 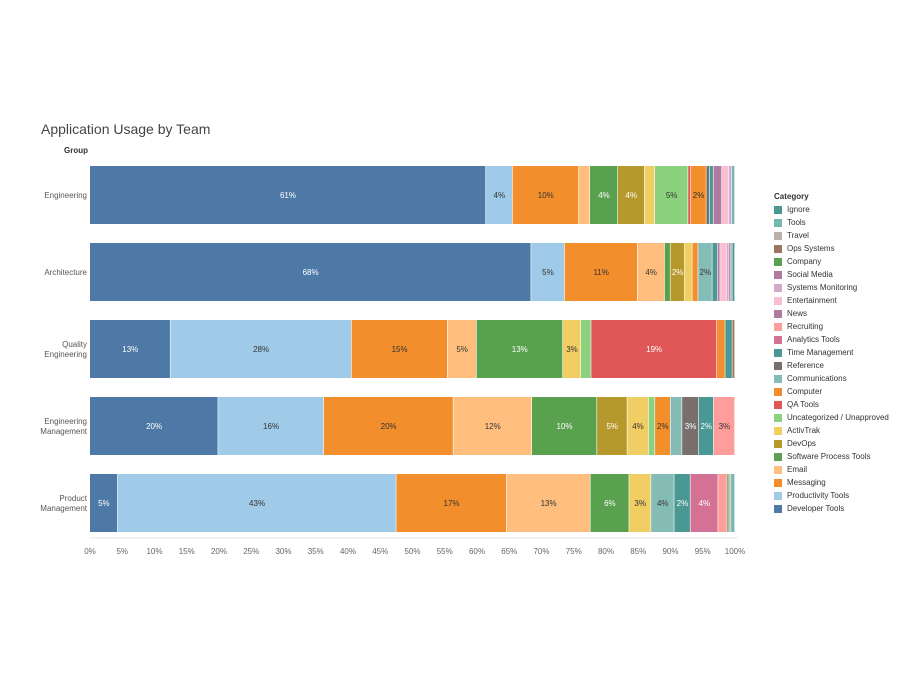 I want to click on legend-label: Reference, so click(x=805, y=365).